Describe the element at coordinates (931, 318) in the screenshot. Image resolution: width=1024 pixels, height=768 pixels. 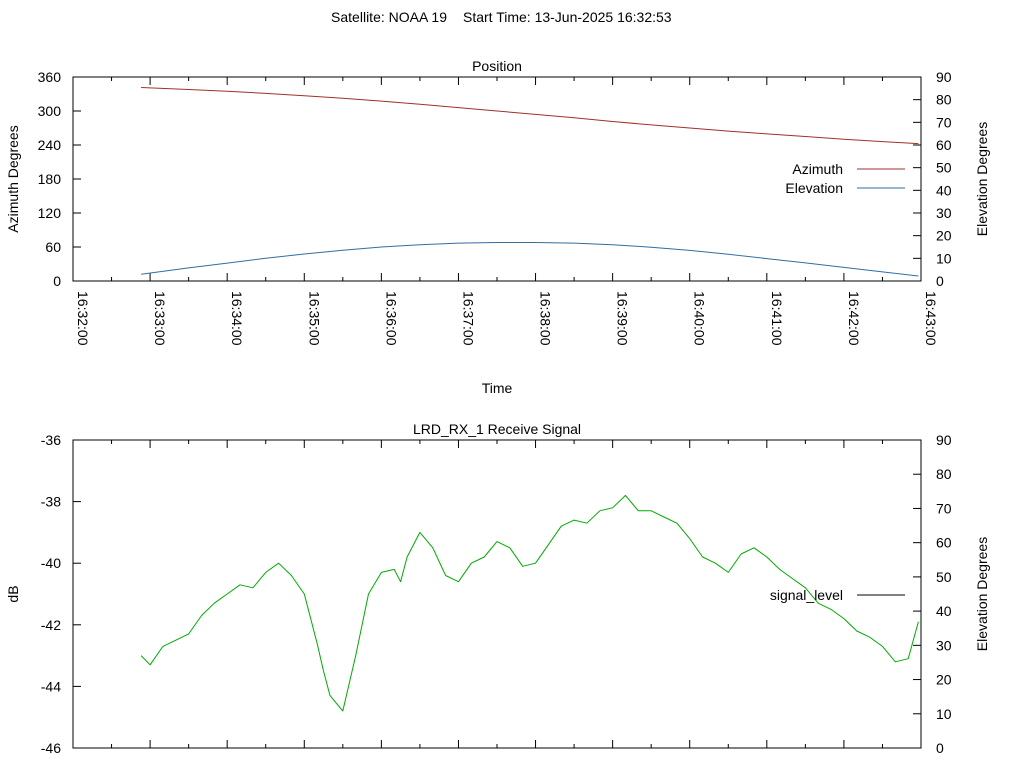
I see `p1-x-tick-label: 16:43:00` at that location.